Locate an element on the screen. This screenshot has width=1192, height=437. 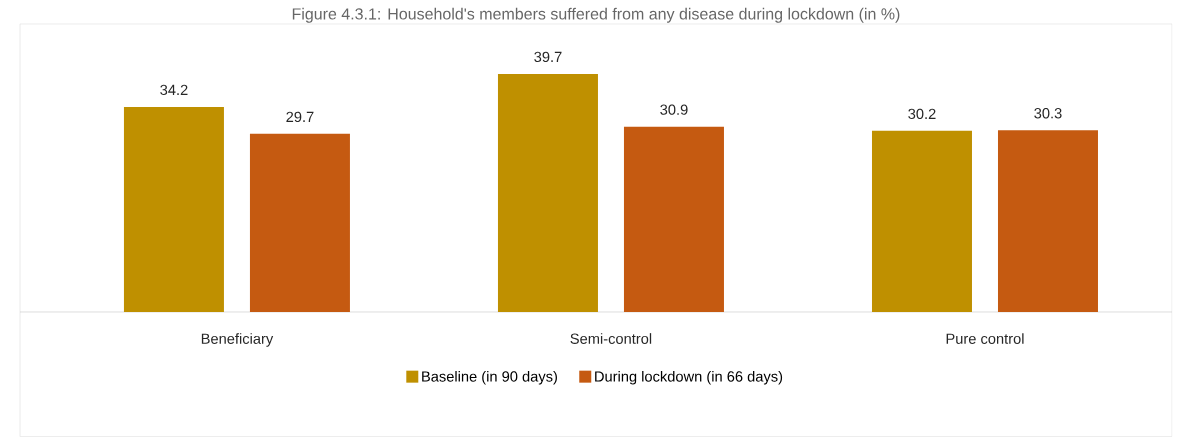
legend-label: During lockdown (in 66 days) is located at coordinates (689, 377).